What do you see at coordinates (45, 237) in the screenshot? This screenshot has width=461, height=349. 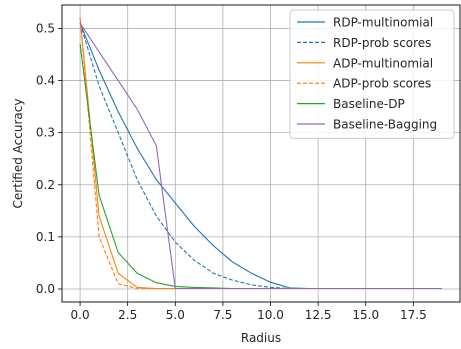 I see `y-tick-label: 0.1` at bounding box center [45, 237].